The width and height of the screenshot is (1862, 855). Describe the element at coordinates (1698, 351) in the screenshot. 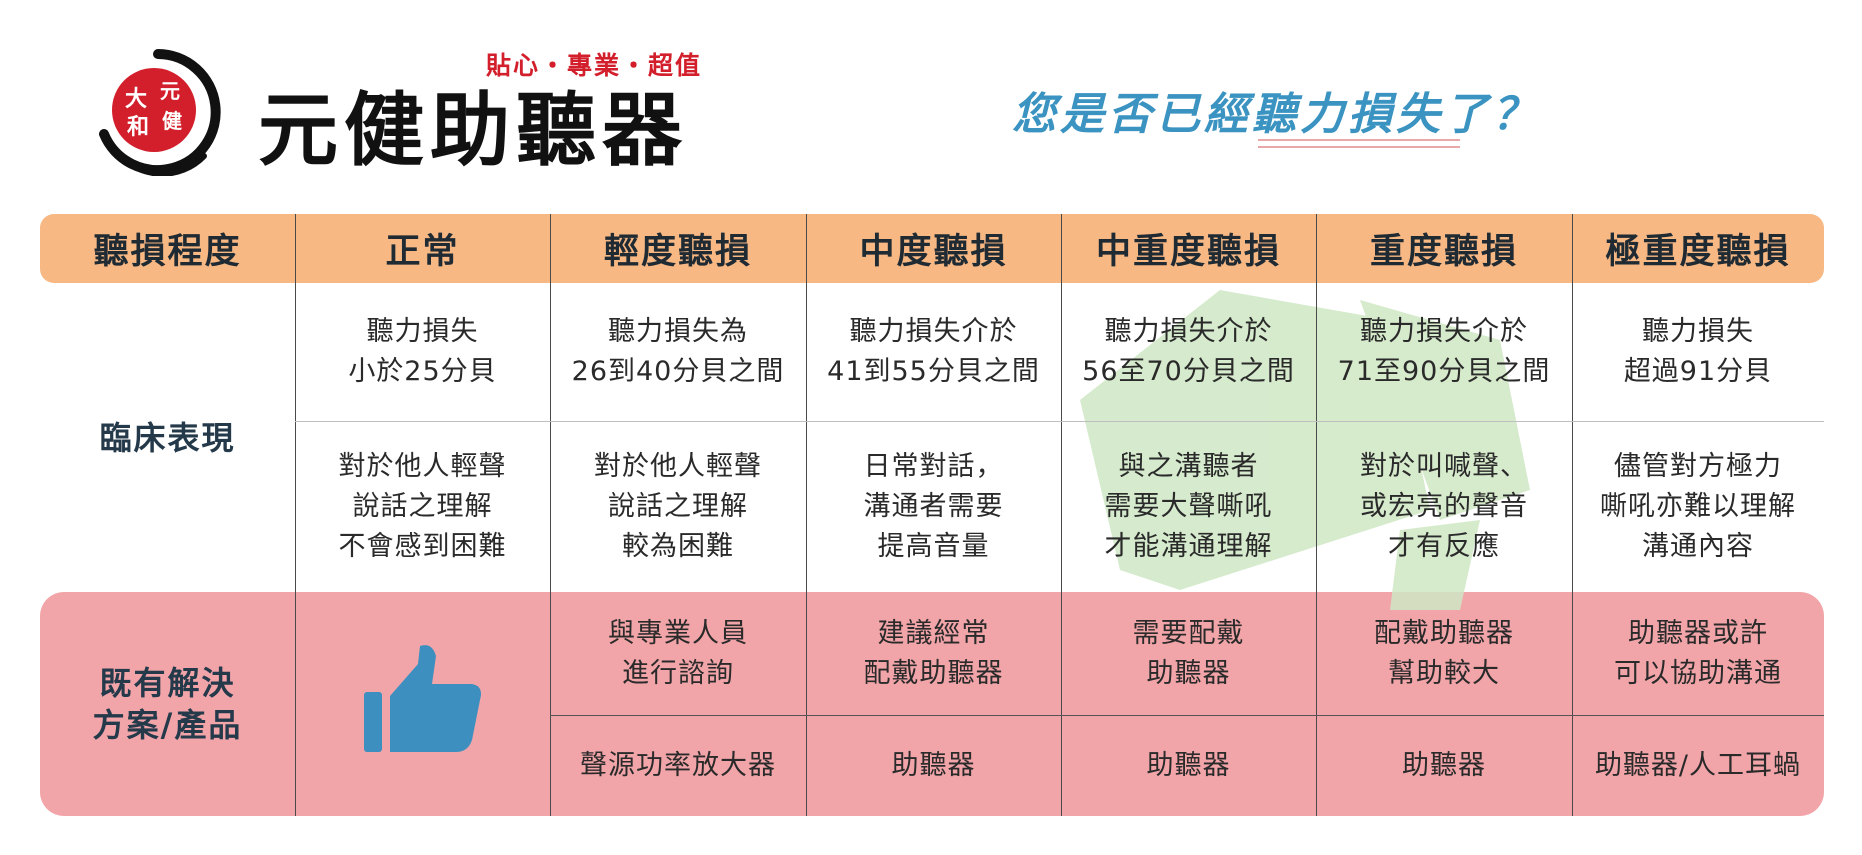

I see `cell-hearing-loss: 聽力損失 超過91分貝` at that location.